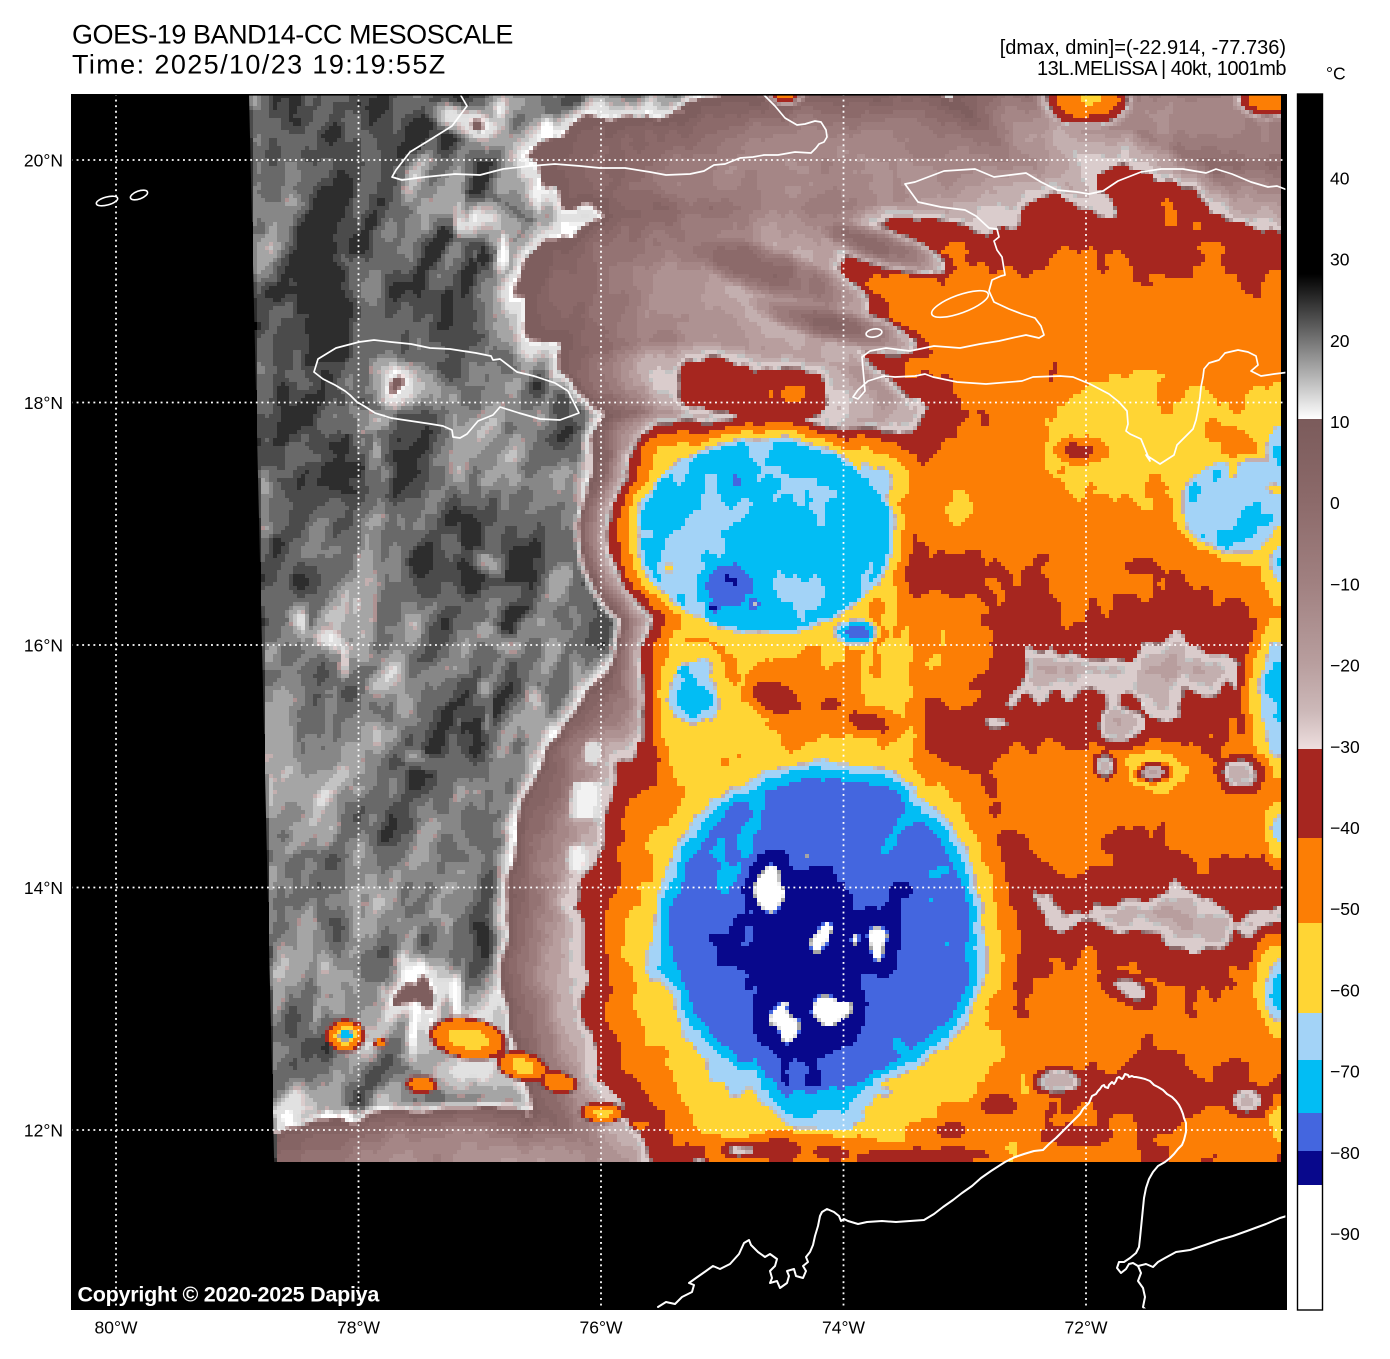  What do you see at coordinates (1345, 747) in the screenshot?
I see `svg-text: −30` at bounding box center [1345, 747].